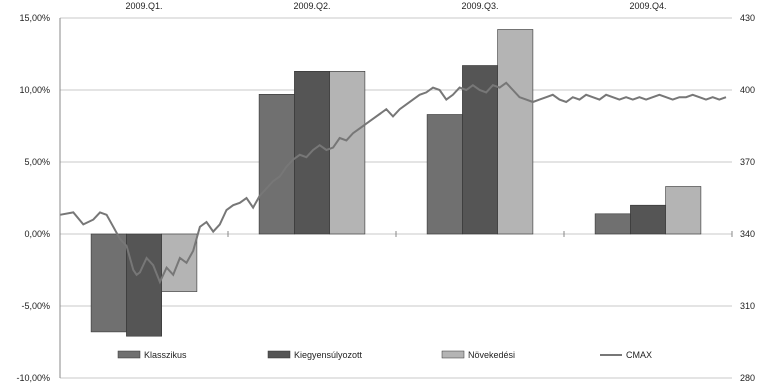 The height and width of the screenshot is (390, 765). I want to click on y-right-tick-label: 340, so click(747, 234).